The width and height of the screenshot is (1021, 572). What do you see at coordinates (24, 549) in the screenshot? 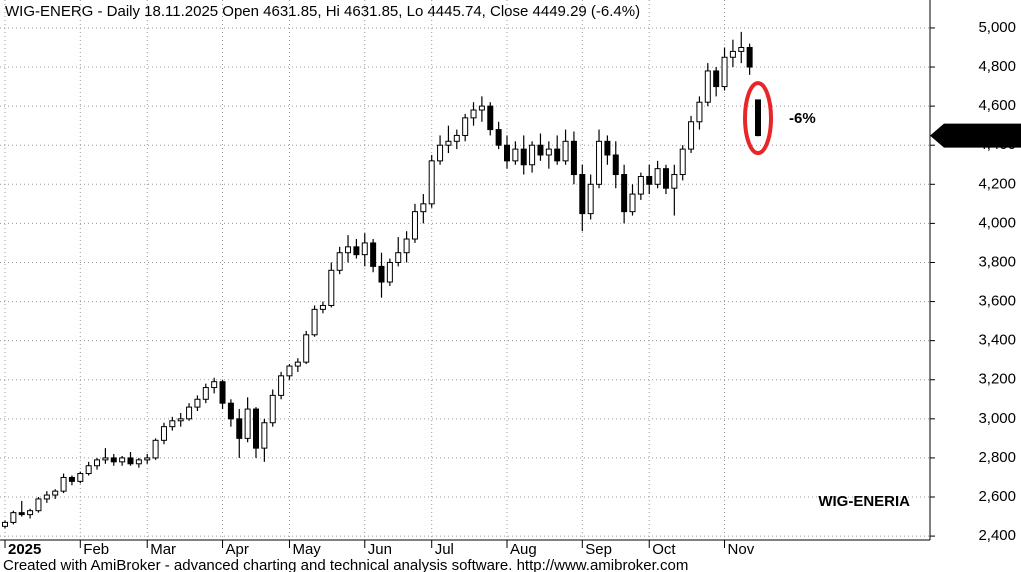
I see `x-tick-label: 2025` at bounding box center [24, 549].